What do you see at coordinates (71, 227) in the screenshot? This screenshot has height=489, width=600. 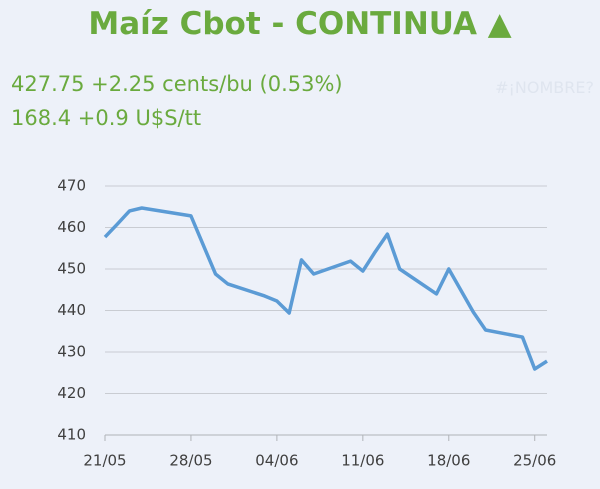 I see `y-tick-label: 460` at bounding box center [71, 227].